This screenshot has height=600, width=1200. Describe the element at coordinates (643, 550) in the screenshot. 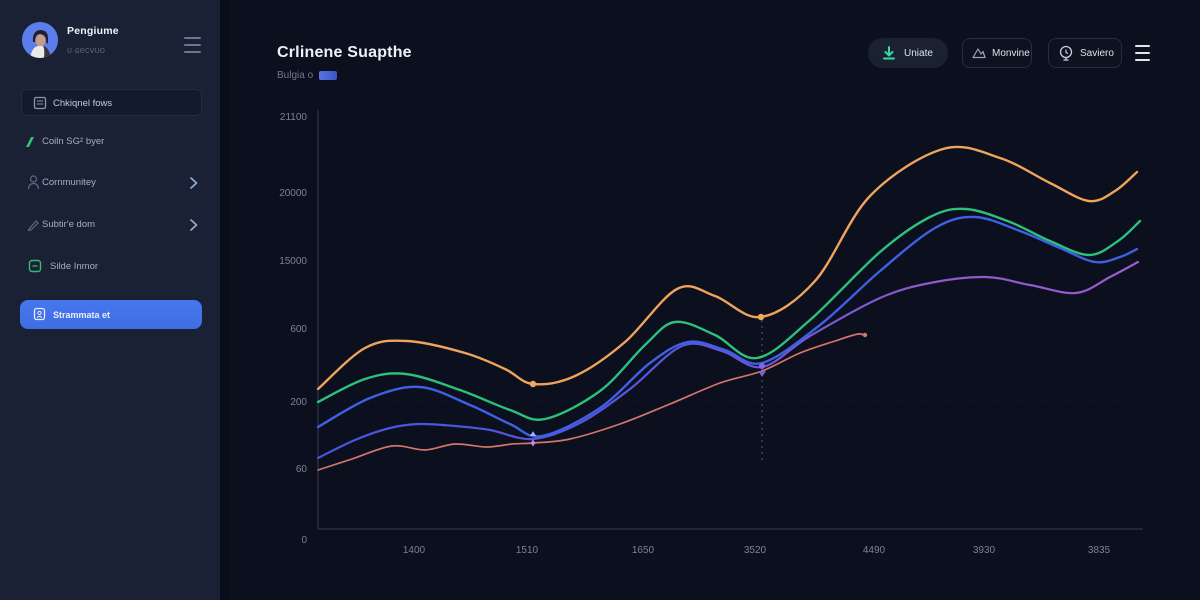

I see `svg-text: 1650` at that location.